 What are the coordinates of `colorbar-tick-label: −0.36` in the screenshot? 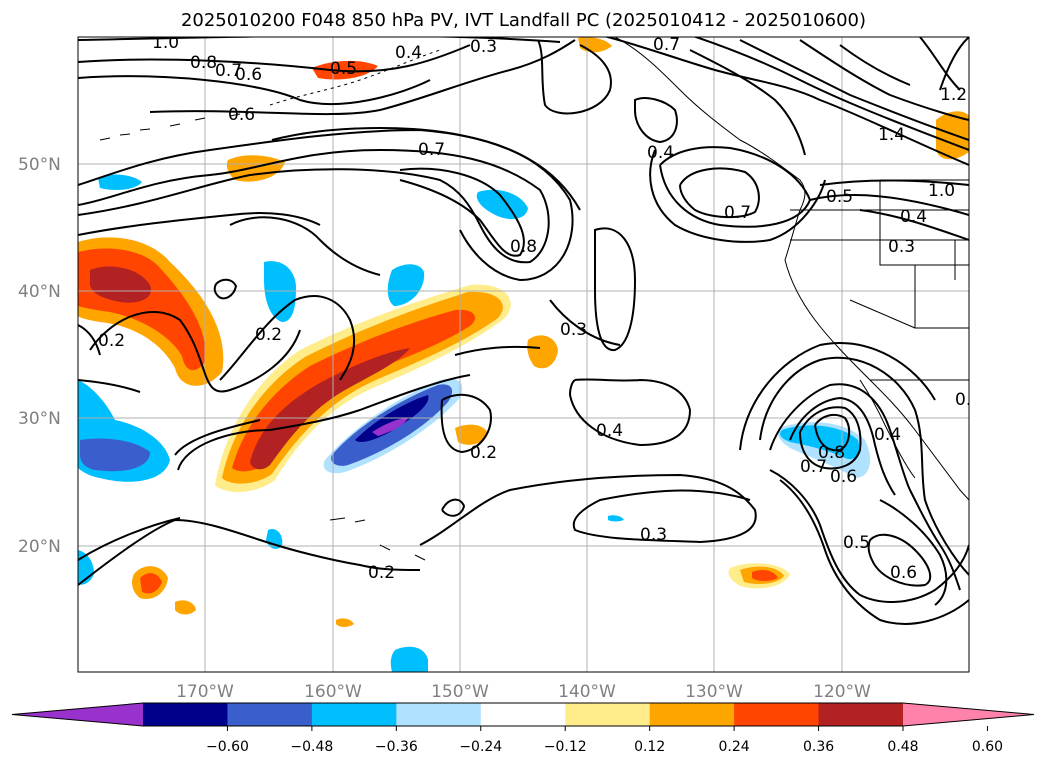 It's located at (396, 747).